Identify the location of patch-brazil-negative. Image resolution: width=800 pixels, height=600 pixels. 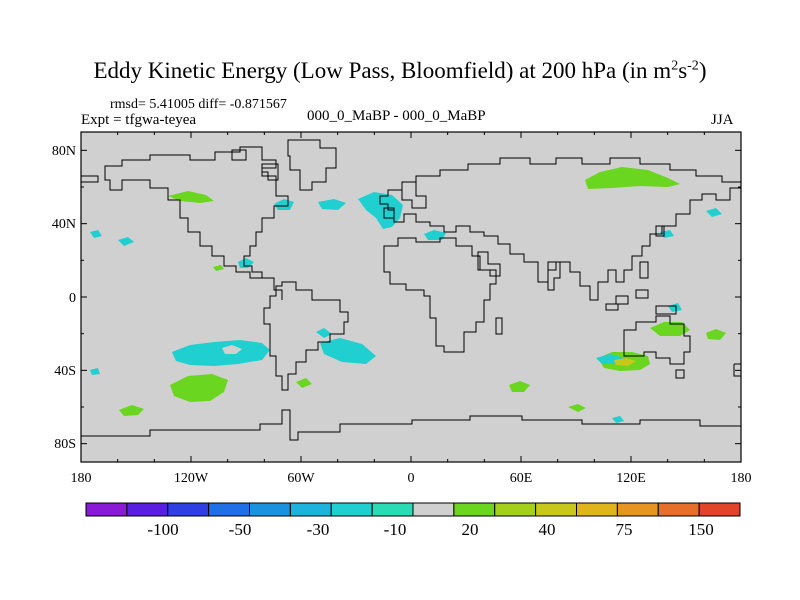
(324, 333).